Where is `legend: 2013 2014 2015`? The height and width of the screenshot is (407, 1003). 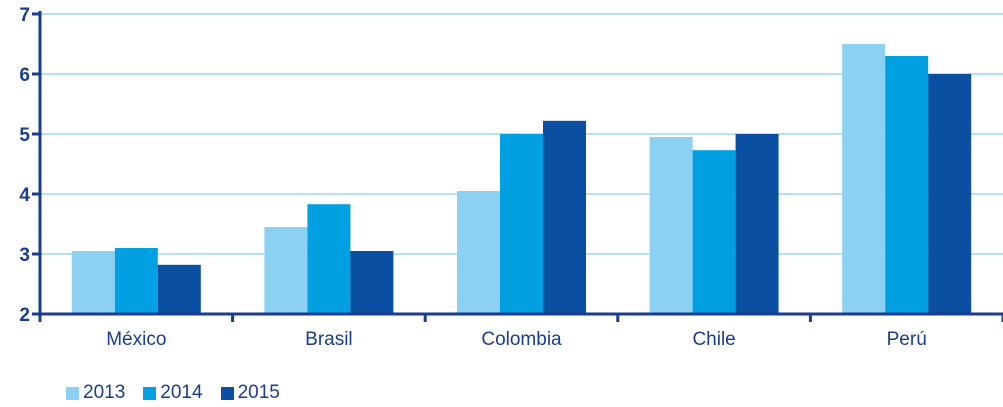
legend: 2013 2014 2015 is located at coordinates (173, 393).